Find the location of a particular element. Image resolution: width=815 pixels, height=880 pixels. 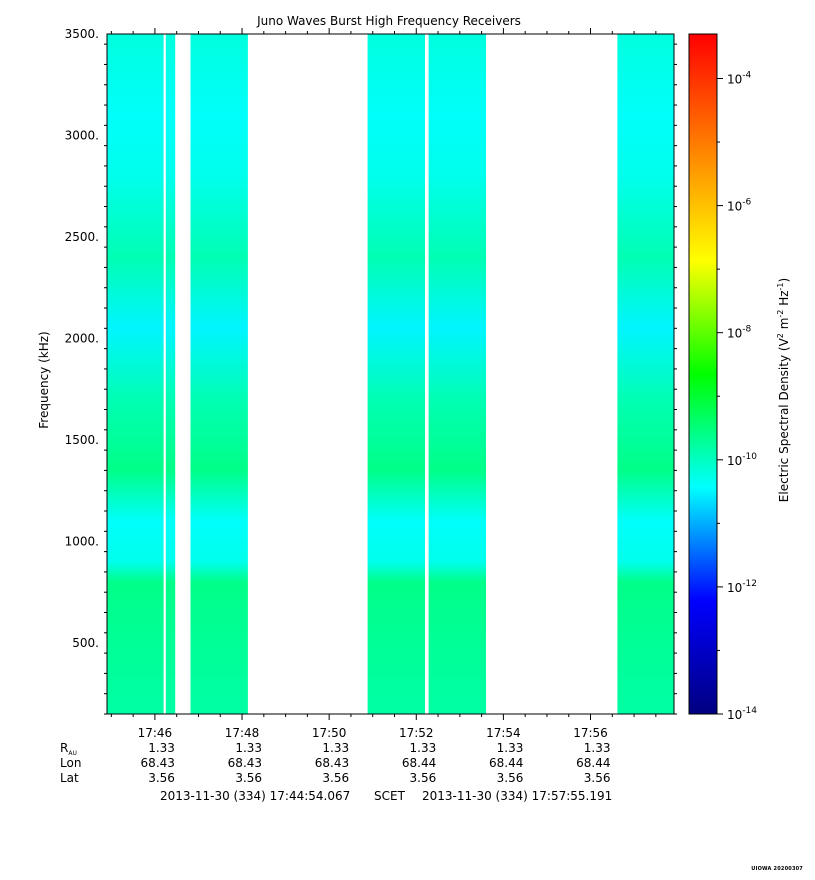

ephemeris-label: Lon is located at coordinates (70, 763).